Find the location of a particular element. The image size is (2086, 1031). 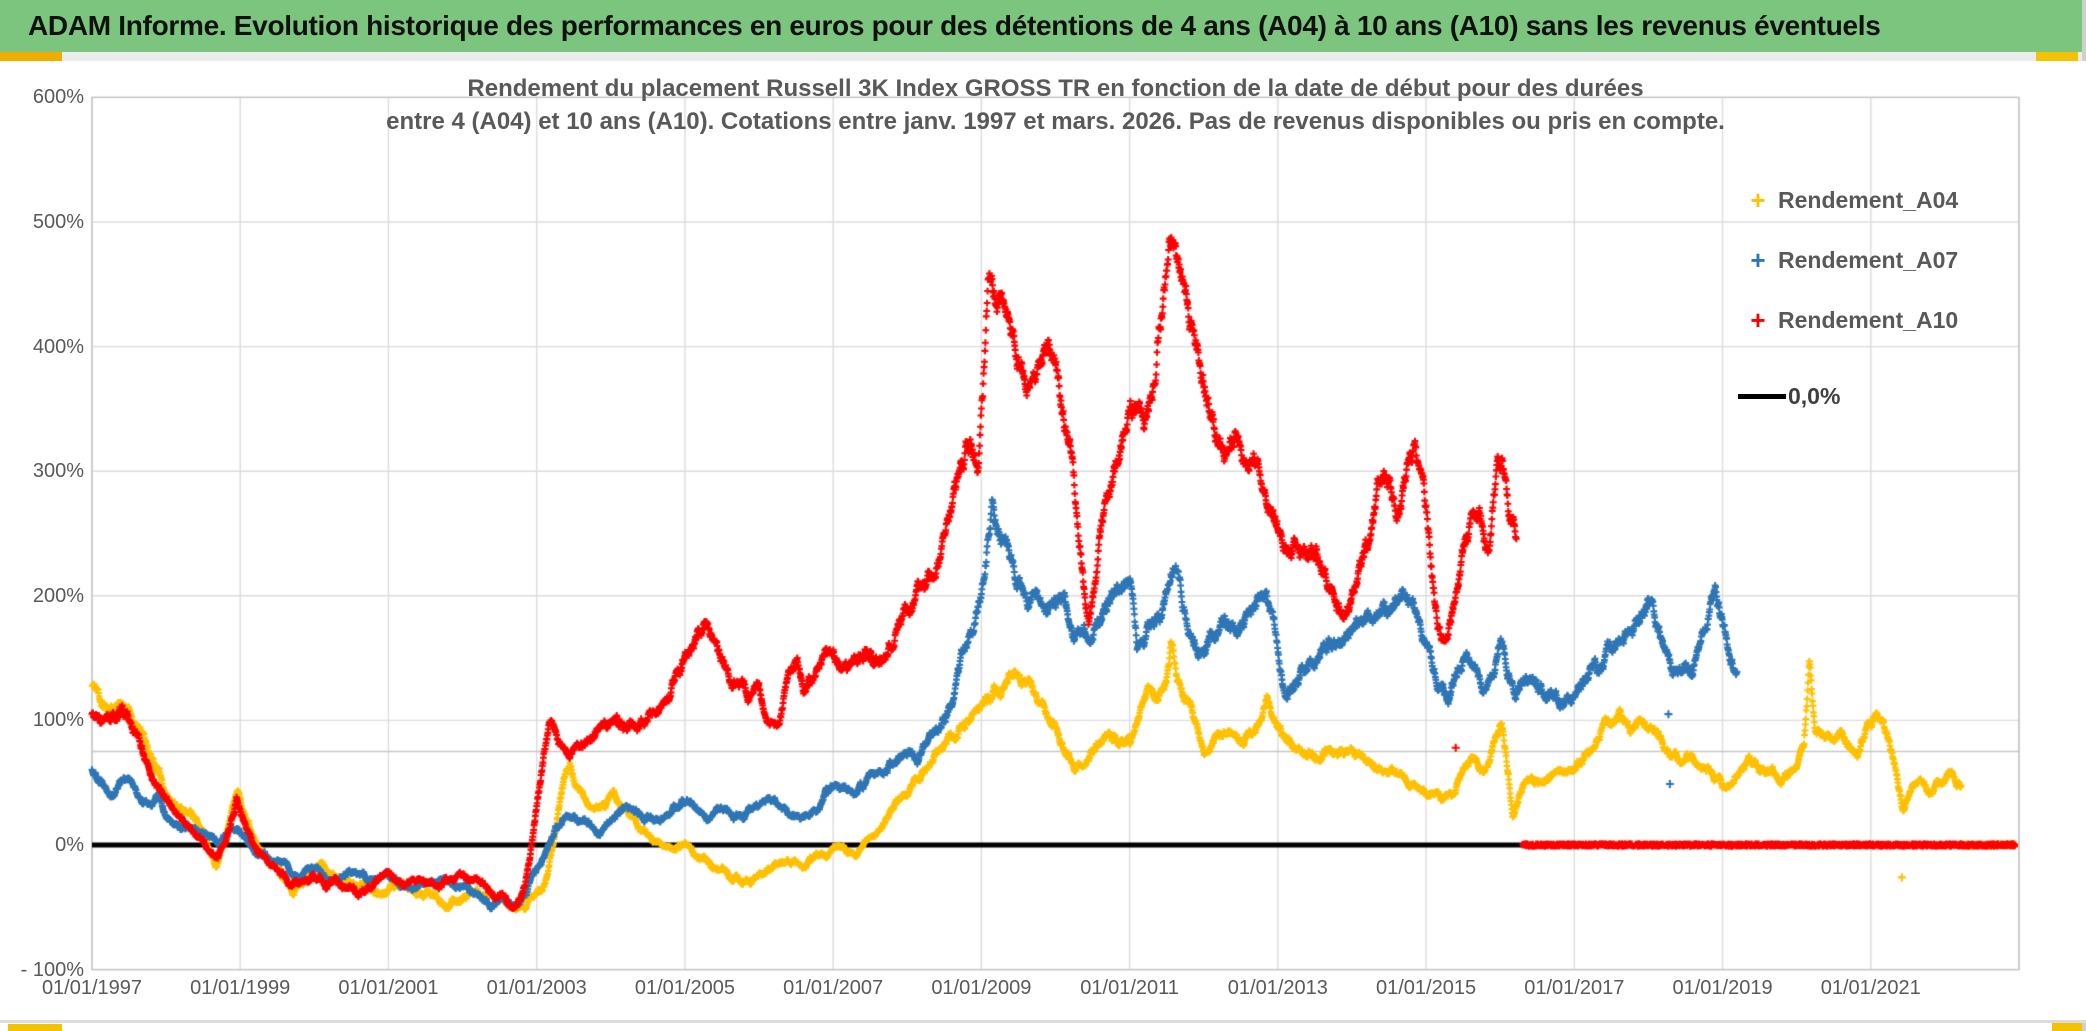

legend-item-rendement-a10: + Rendement_A10 is located at coordinates (1848, 320).